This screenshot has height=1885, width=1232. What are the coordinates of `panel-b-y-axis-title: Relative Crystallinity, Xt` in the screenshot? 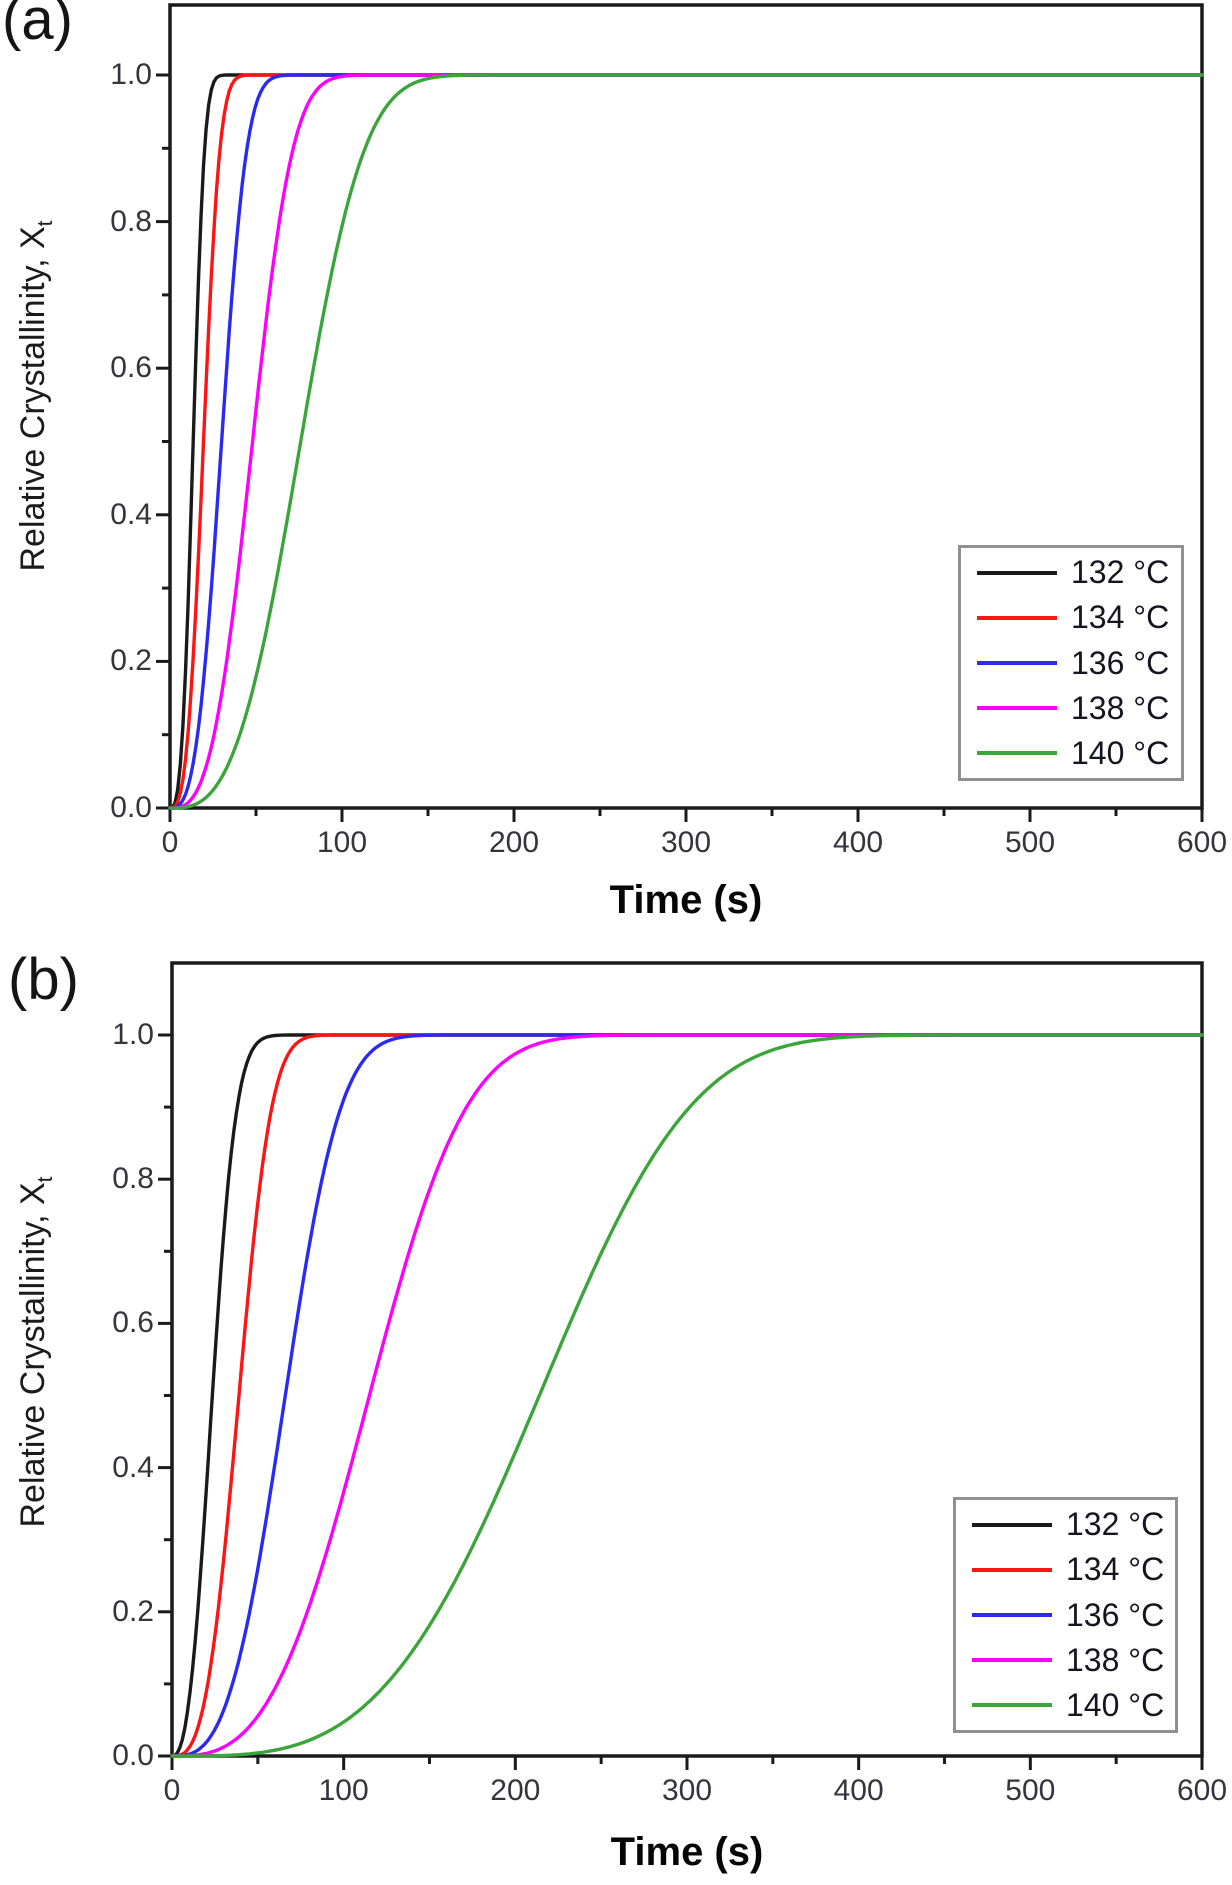 It's located at (36, 1352).